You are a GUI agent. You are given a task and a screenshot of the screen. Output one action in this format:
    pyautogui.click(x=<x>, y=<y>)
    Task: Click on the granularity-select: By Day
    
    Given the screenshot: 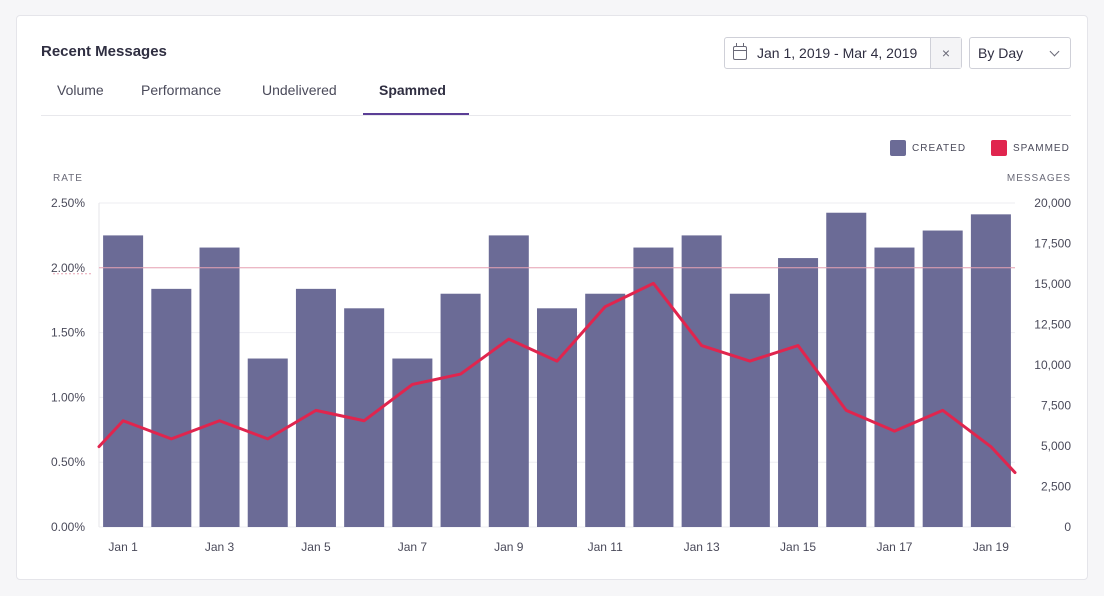 What is the action you would take?
    pyautogui.click(x=1020, y=53)
    